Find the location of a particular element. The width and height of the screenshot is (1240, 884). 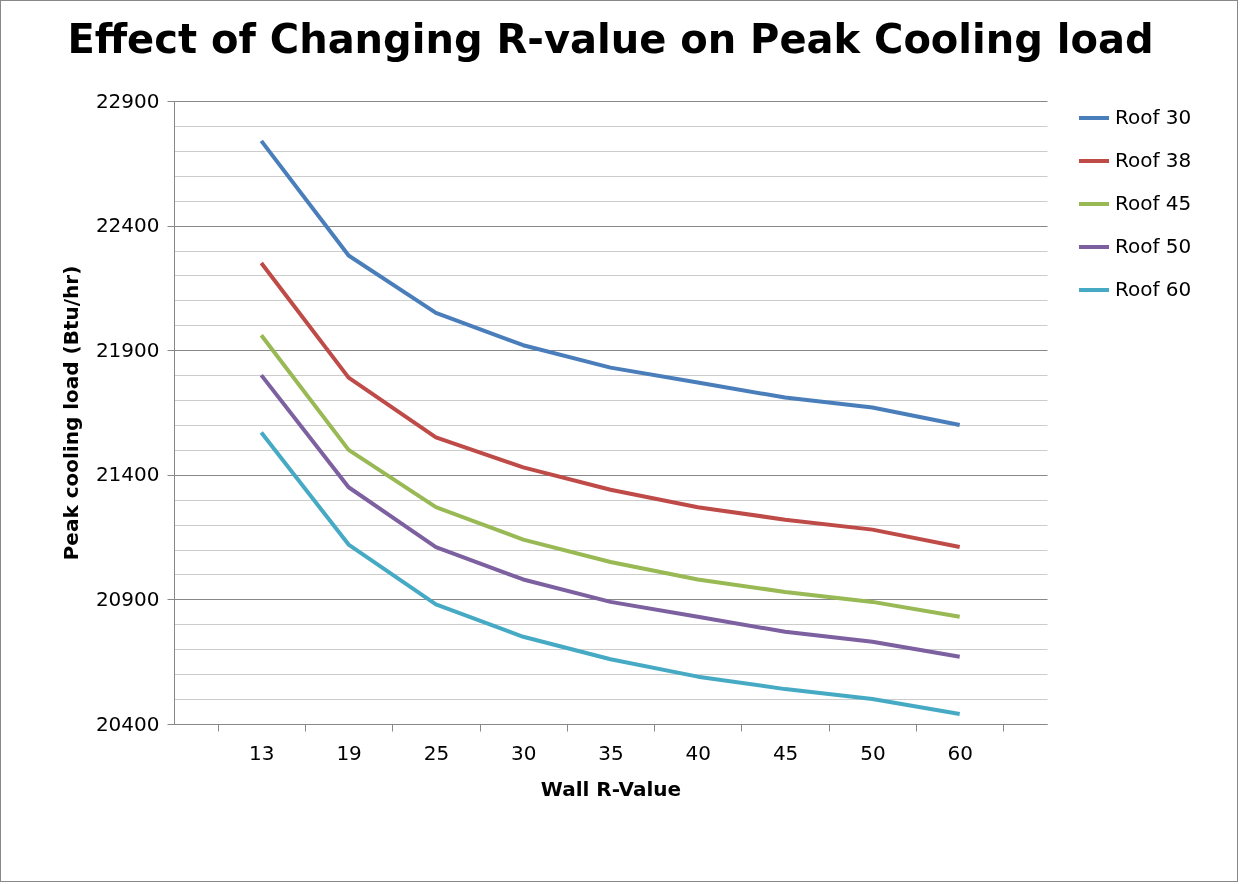

x-tick-label: 35 is located at coordinates (611, 752).